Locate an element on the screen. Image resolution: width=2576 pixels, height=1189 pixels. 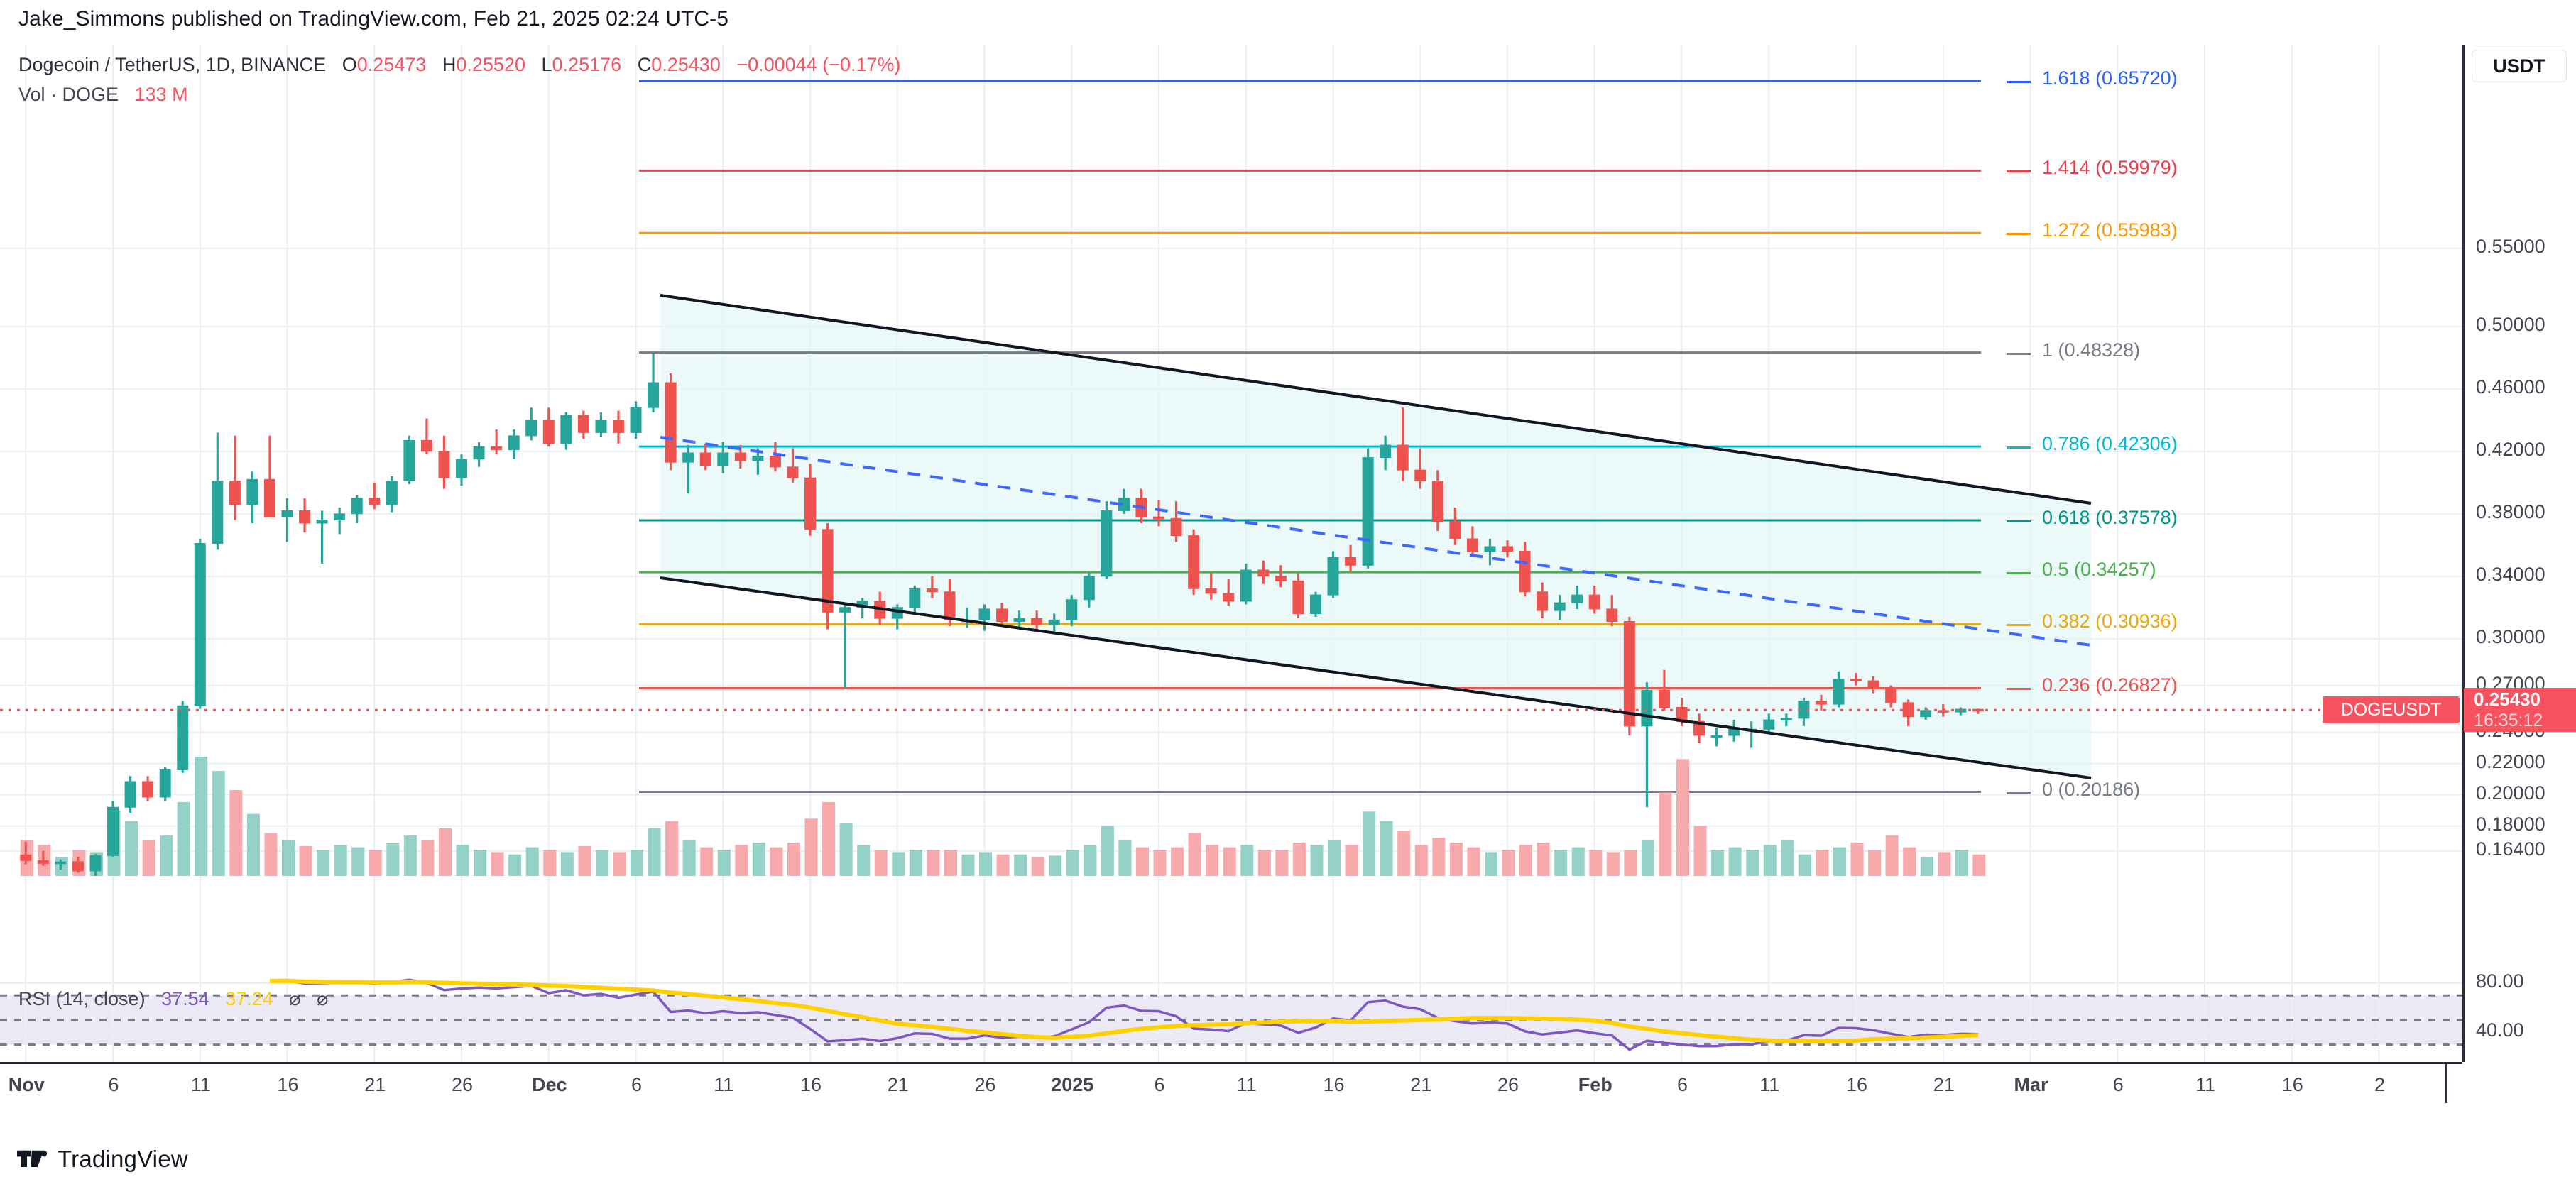
fib-level-label: 1 (0.48328) is located at coordinates (2091, 350).